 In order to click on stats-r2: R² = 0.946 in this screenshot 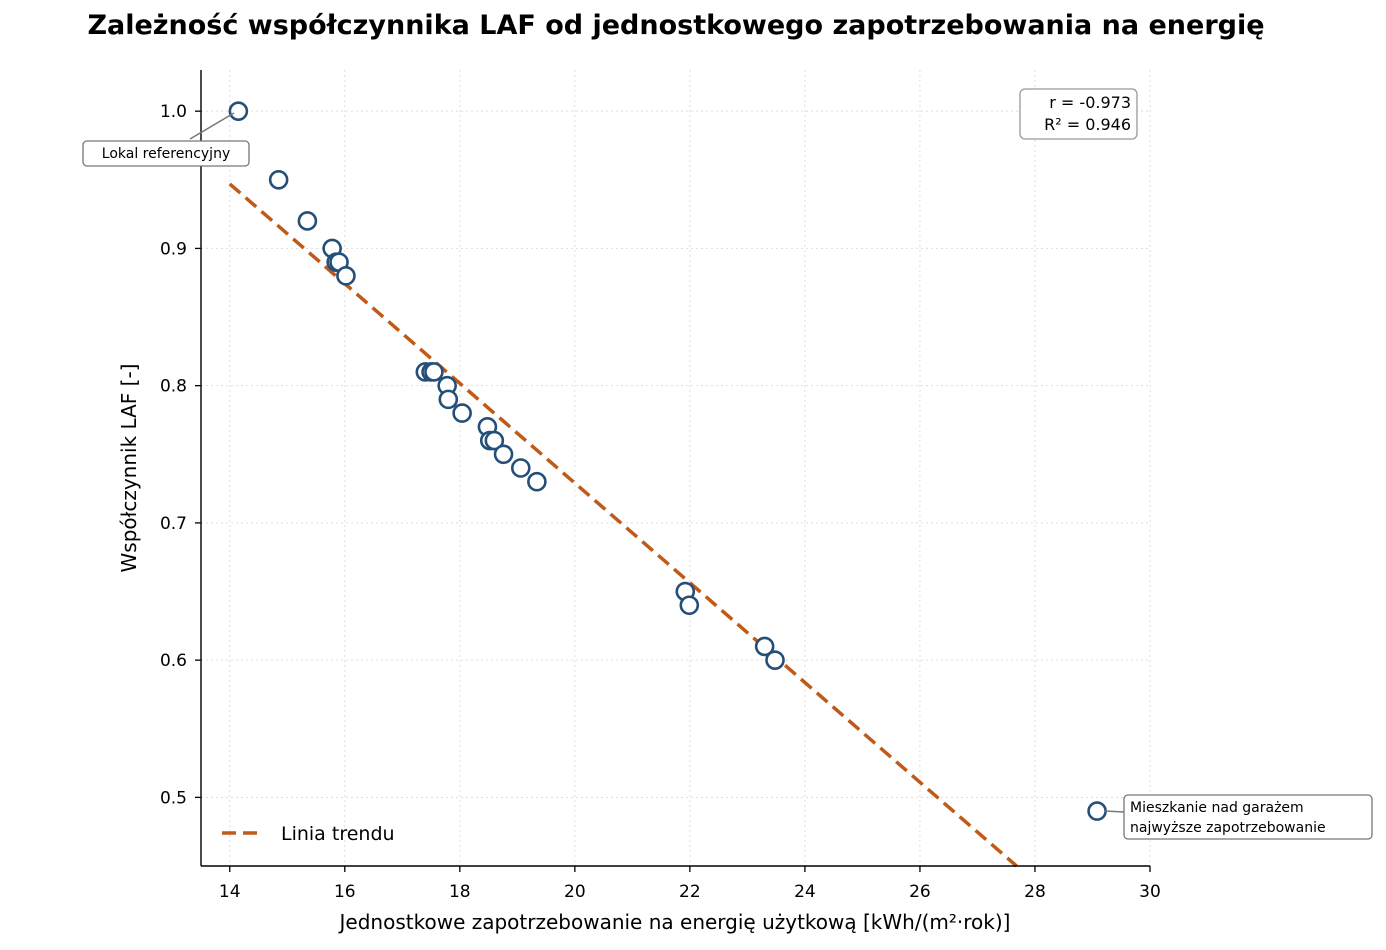, I will do `click(1087, 124)`.